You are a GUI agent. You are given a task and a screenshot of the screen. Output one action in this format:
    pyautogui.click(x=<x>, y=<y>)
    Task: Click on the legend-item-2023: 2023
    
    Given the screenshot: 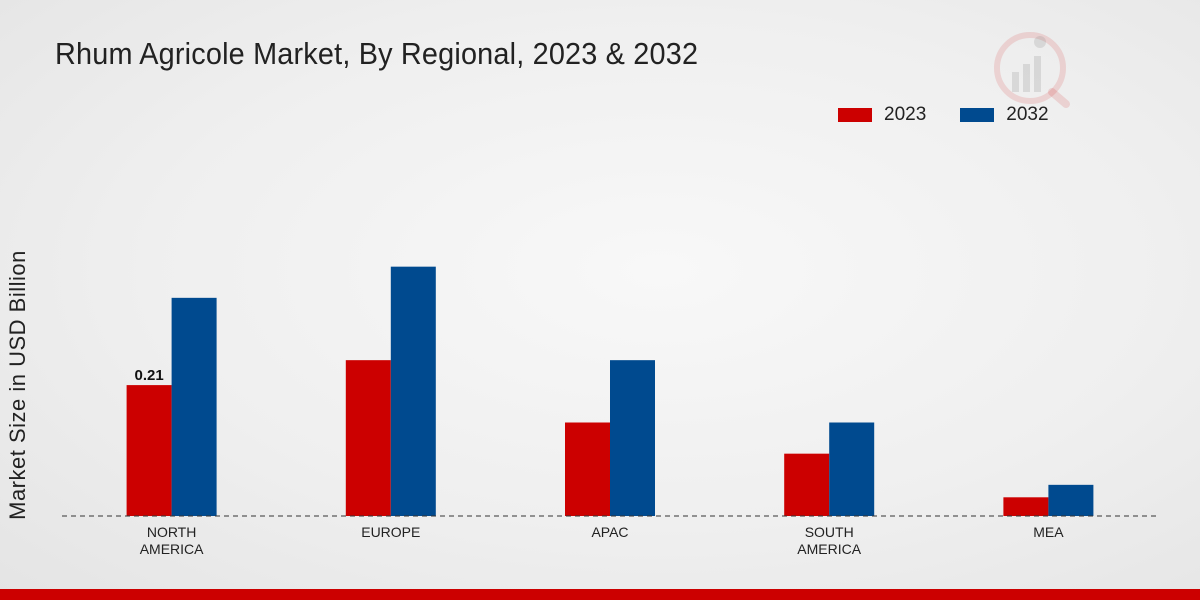 What is the action you would take?
    pyautogui.click(x=882, y=115)
    